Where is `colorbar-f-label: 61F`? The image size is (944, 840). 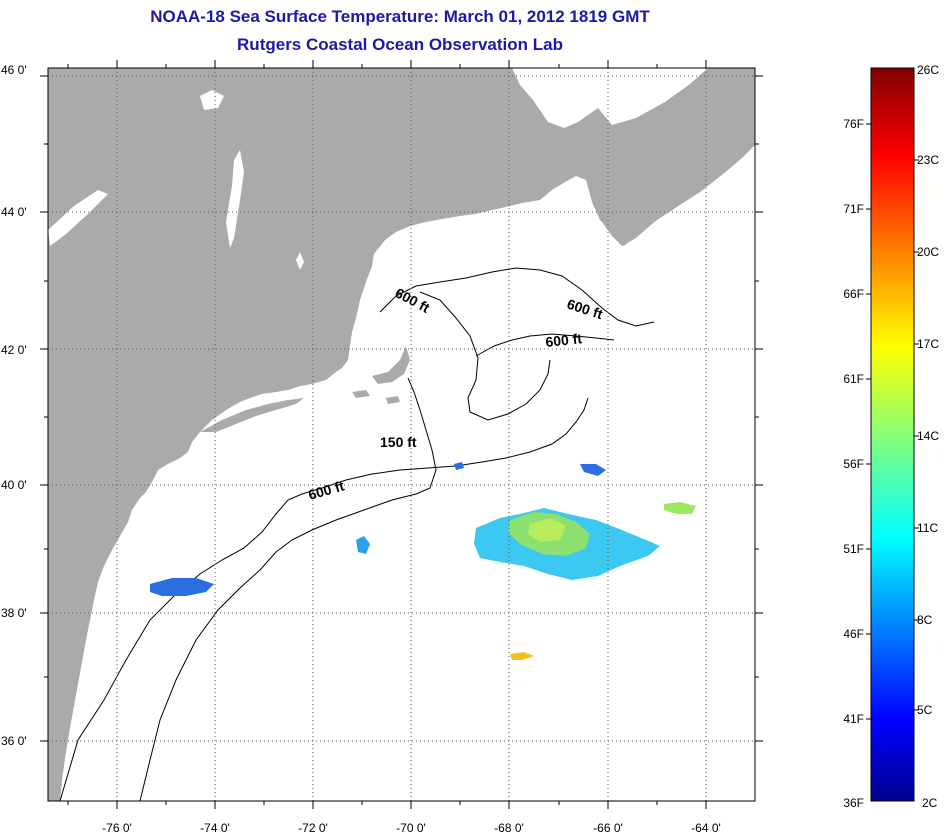
colorbar-f-label: 61F is located at coordinates (853, 379).